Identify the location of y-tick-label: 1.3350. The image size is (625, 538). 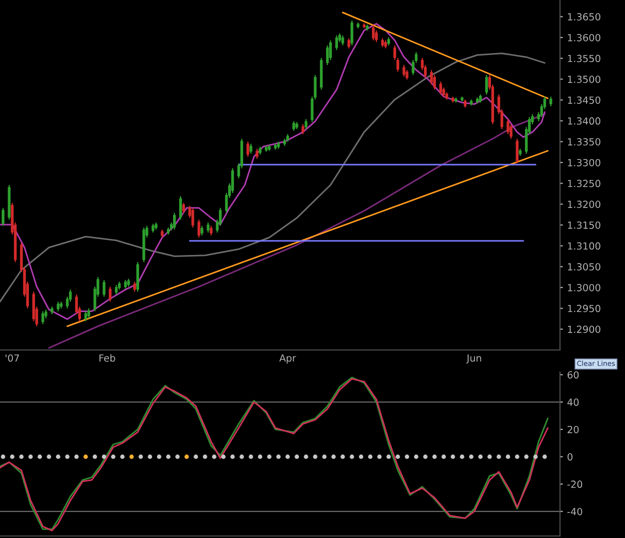
(584, 142).